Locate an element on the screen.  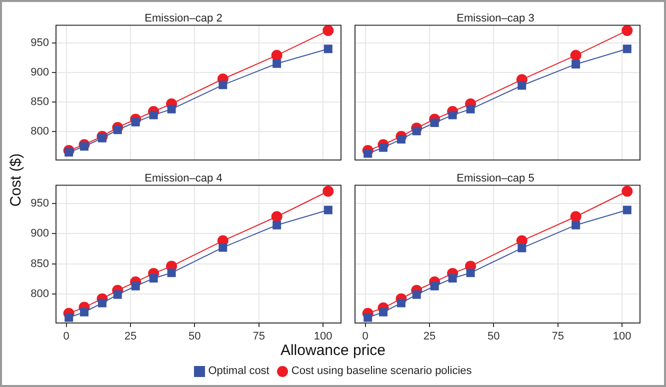
chart-title: Emission‒cap 2 is located at coordinates (183, 18).